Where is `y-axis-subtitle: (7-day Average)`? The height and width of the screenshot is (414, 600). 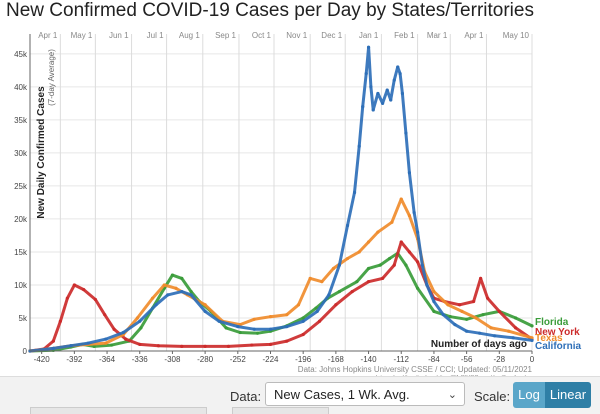 y-axis-subtitle: (7-day Average) is located at coordinates (51, 77).